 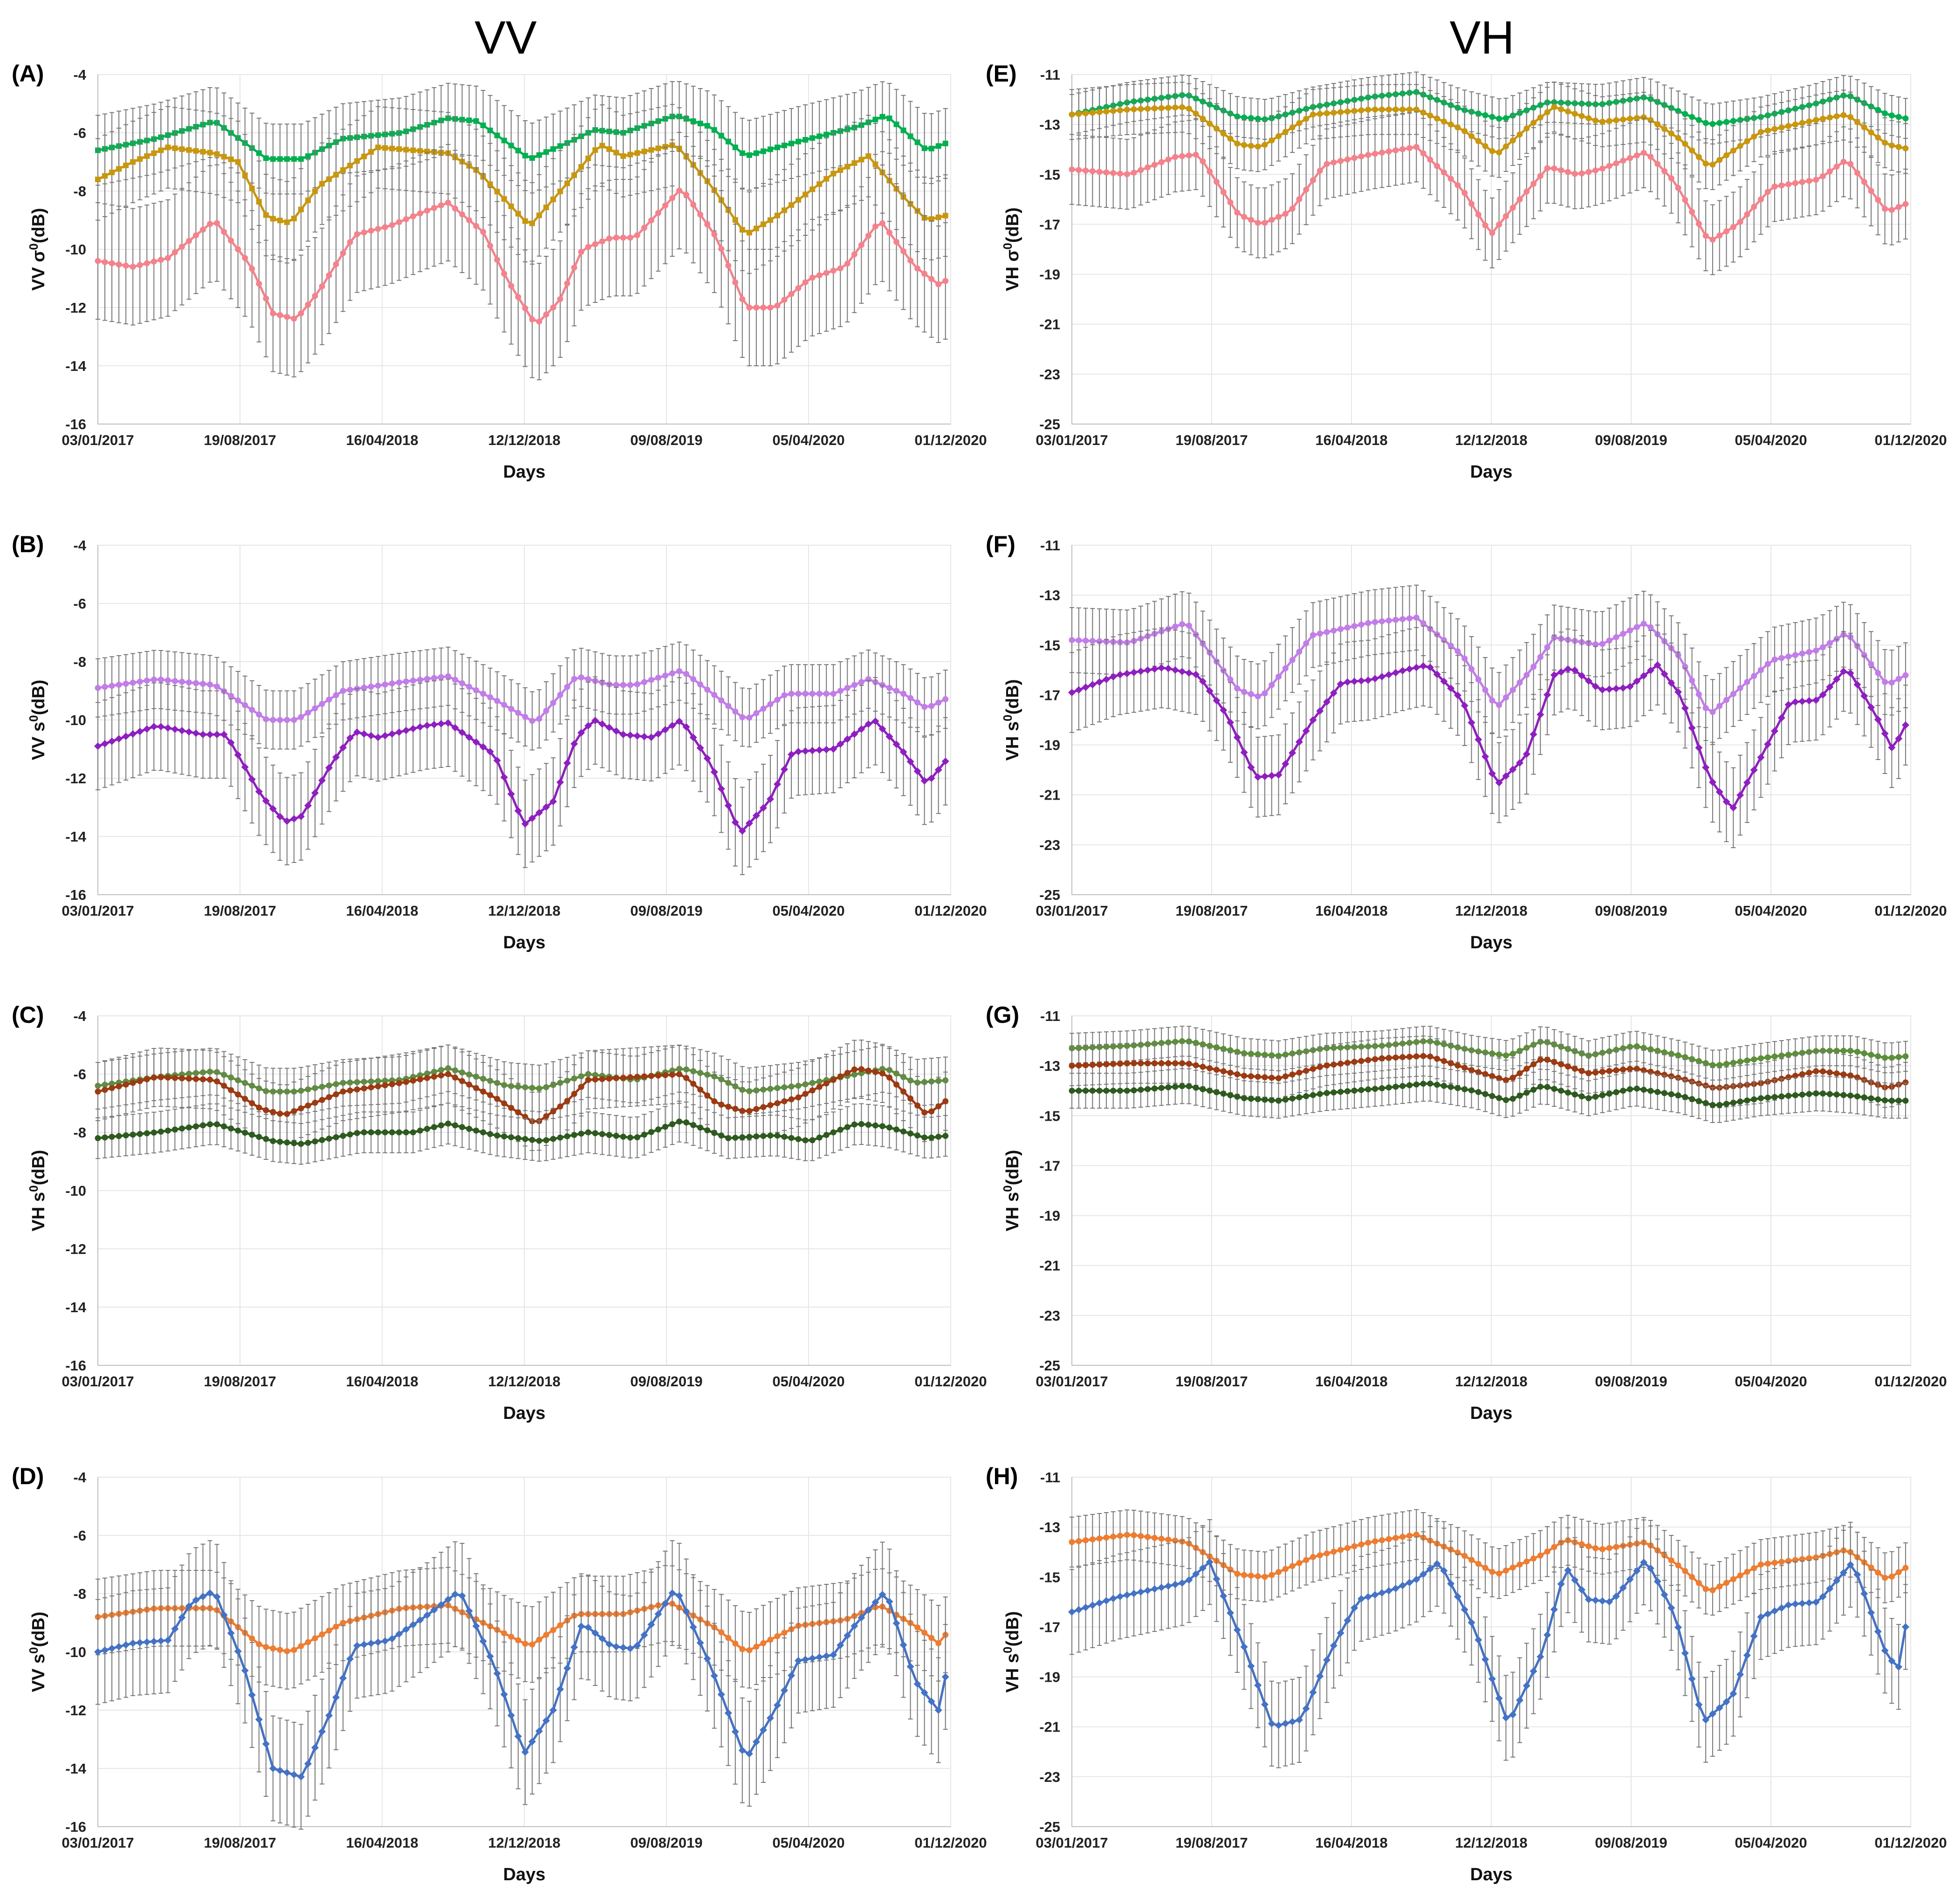 What do you see at coordinates (38, 249) in the screenshot?
I see `y-axis-title: VV σ0(dB)` at bounding box center [38, 249].